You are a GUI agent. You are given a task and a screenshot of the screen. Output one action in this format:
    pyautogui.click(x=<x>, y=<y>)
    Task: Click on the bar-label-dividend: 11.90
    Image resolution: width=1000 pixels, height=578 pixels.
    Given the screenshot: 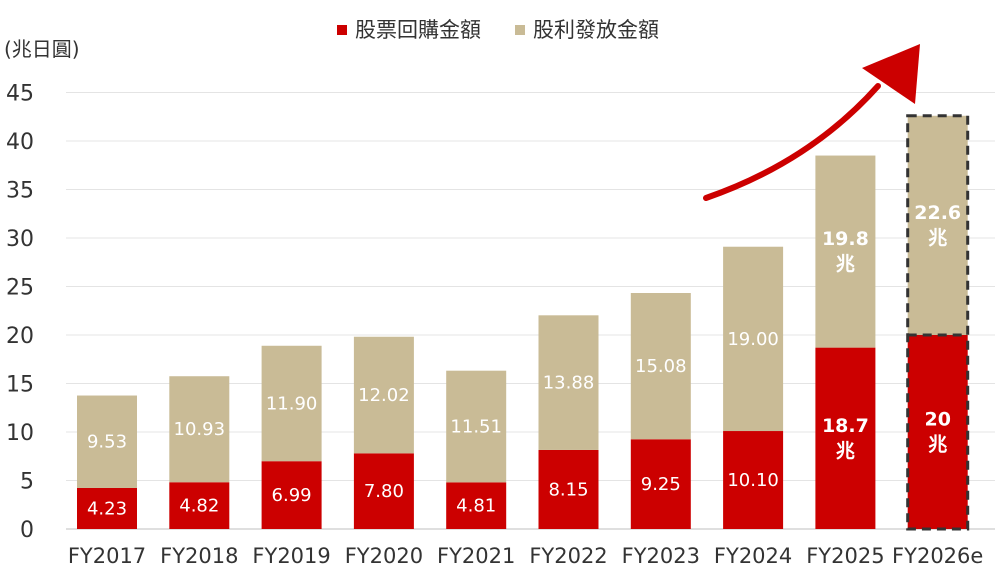 What is the action you would take?
    pyautogui.click(x=292, y=403)
    